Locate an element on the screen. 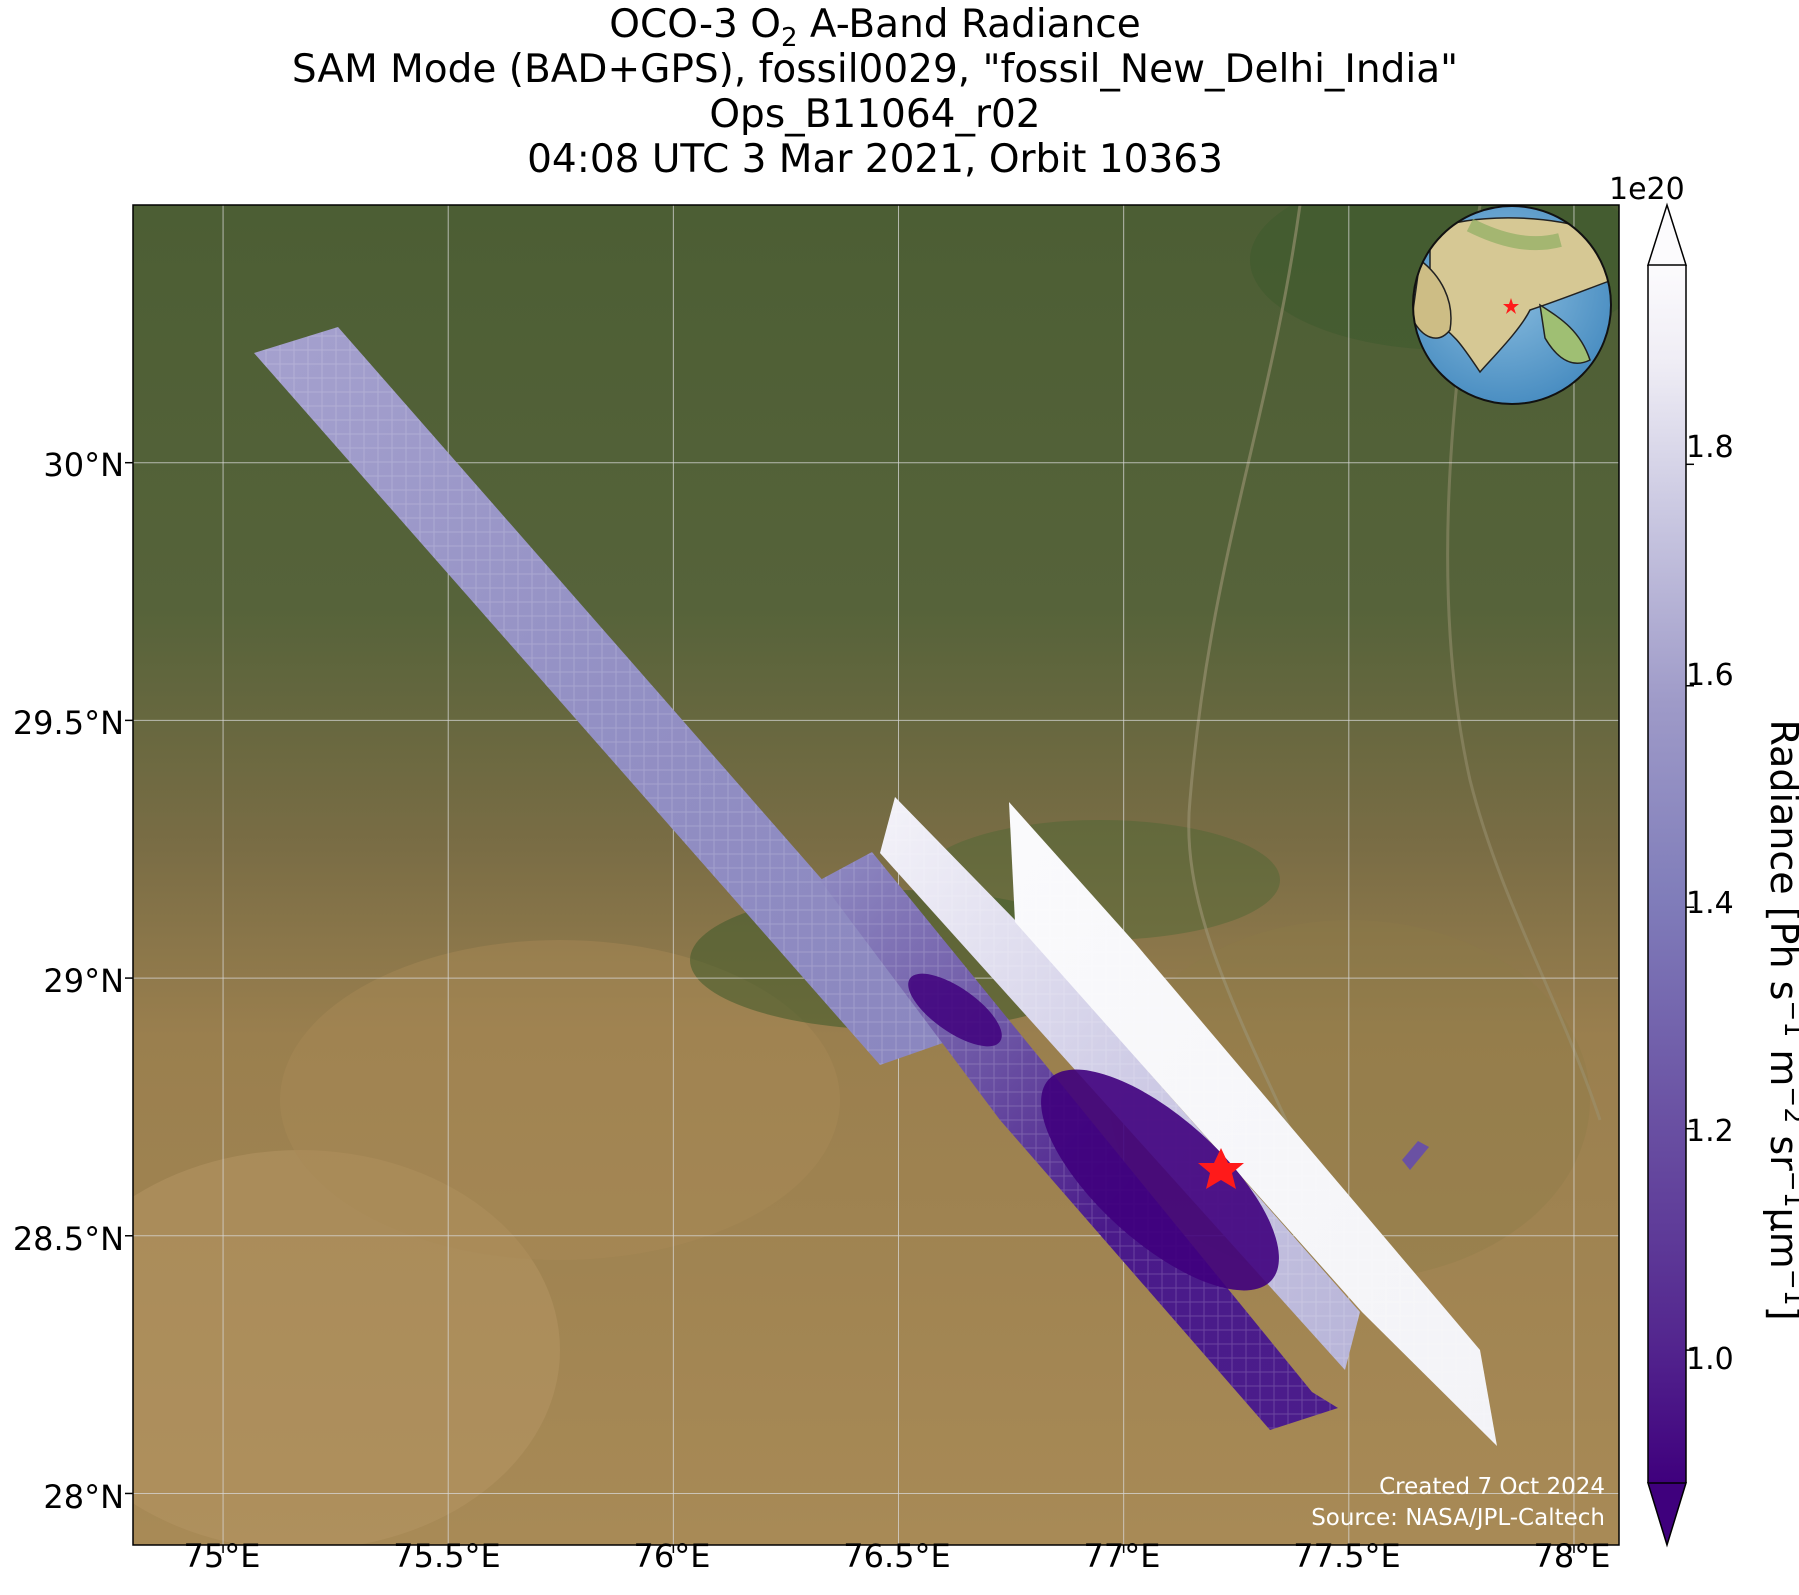  lat-tick-label: 29.5°N is located at coordinates (68, 723).